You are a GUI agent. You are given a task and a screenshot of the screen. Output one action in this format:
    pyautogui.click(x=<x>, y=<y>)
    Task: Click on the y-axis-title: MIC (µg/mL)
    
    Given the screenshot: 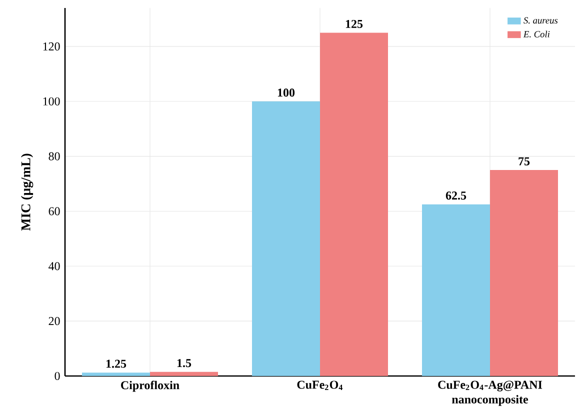 What is the action you would take?
    pyautogui.click(x=27, y=192)
    